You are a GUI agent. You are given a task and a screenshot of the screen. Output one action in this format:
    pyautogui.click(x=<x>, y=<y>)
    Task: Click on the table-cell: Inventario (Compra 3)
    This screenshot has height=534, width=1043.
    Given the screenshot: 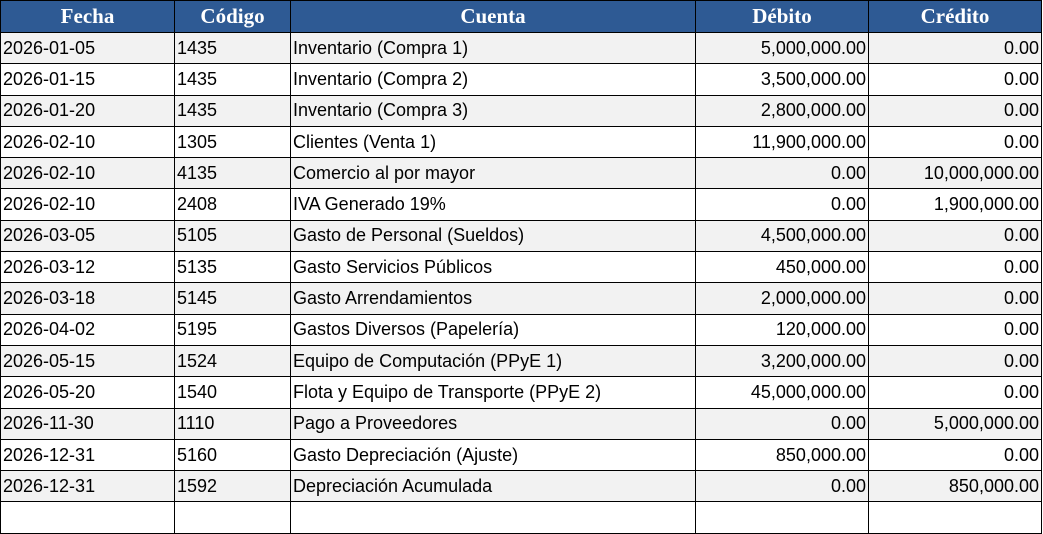 What is the action you would take?
    pyautogui.click(x=493, y=110)
    